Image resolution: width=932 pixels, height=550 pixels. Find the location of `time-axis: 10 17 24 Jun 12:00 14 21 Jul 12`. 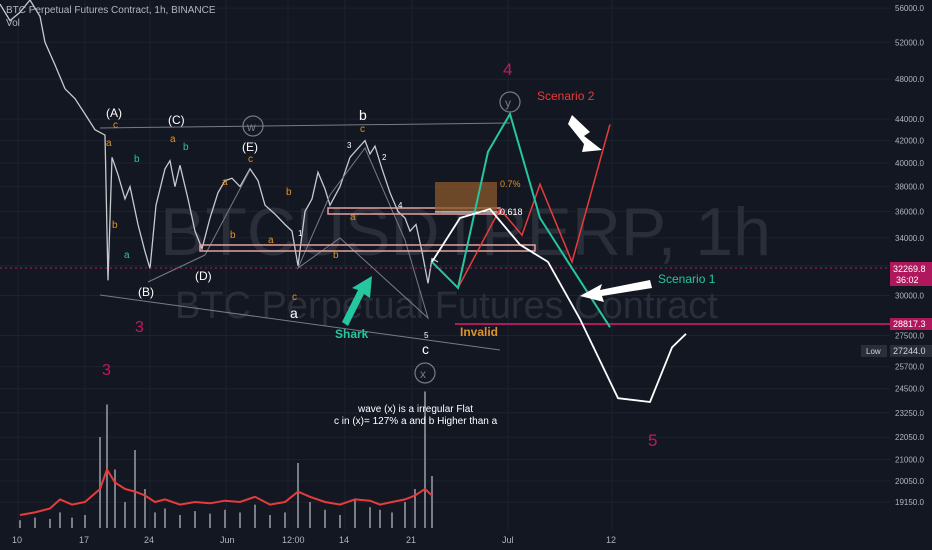

time-axis: 10 17 24 Jun 12:00 14 21 Jul 12 is located at coordinates (314, 540).